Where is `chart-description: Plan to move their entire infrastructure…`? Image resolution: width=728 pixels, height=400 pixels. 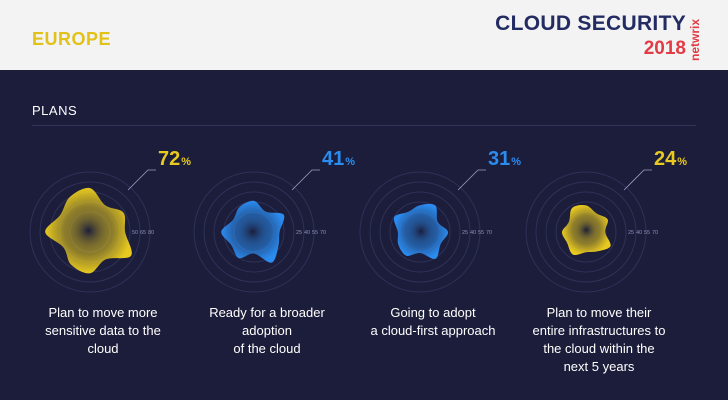
chart-description: Plan to move their entire infrastructure… is located at coordinates (599, 339).